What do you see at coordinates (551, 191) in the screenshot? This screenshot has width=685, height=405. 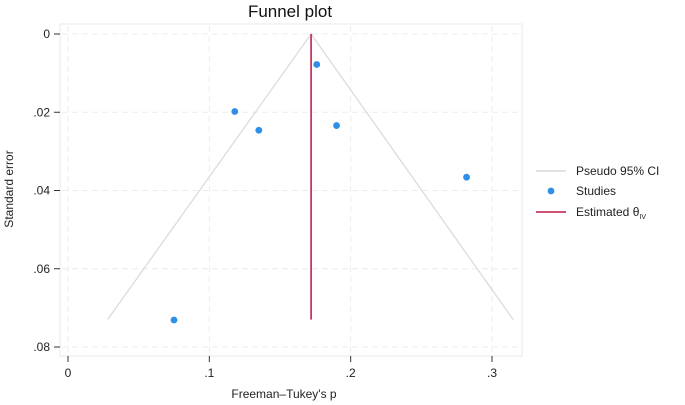 I see `legend-studies-swatch` at bounding box center [551, 191].